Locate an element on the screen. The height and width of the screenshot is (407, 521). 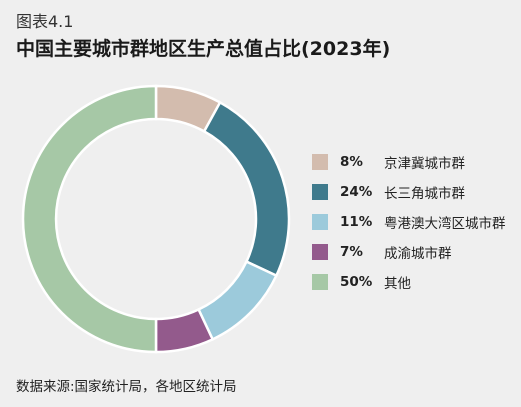
legend-value: 11% is located at coordinates (356, 222).